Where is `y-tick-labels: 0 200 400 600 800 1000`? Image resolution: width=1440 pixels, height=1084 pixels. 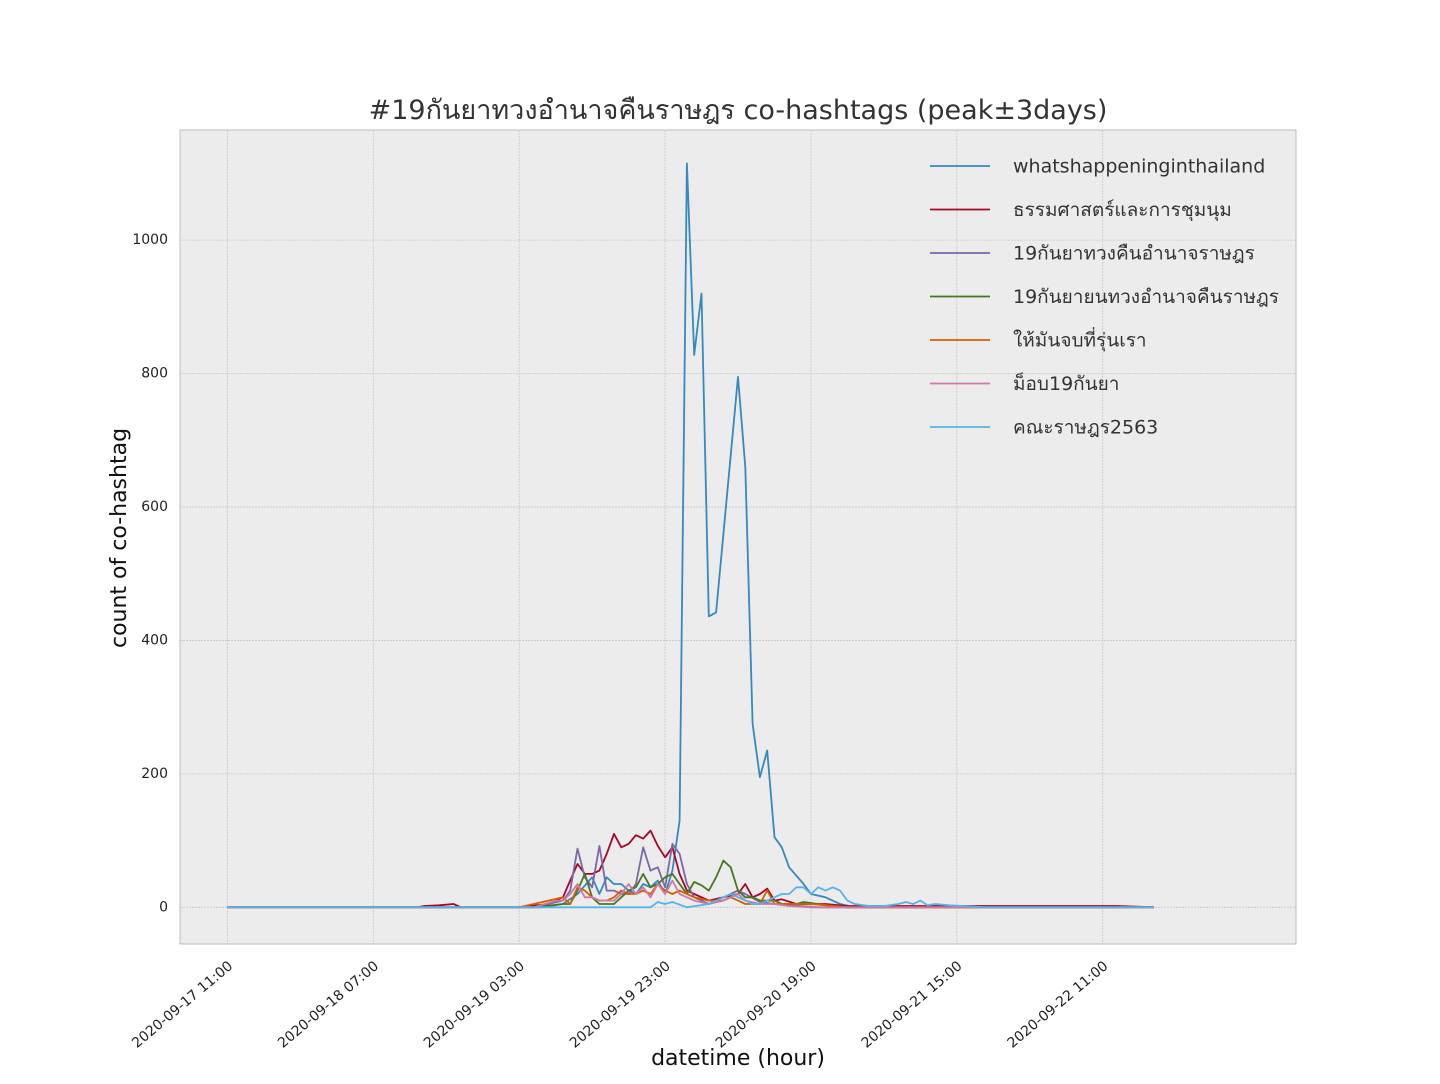 y-tick-labels: 0 200 400 600 800 1000 is located at coordinates (150, 573).